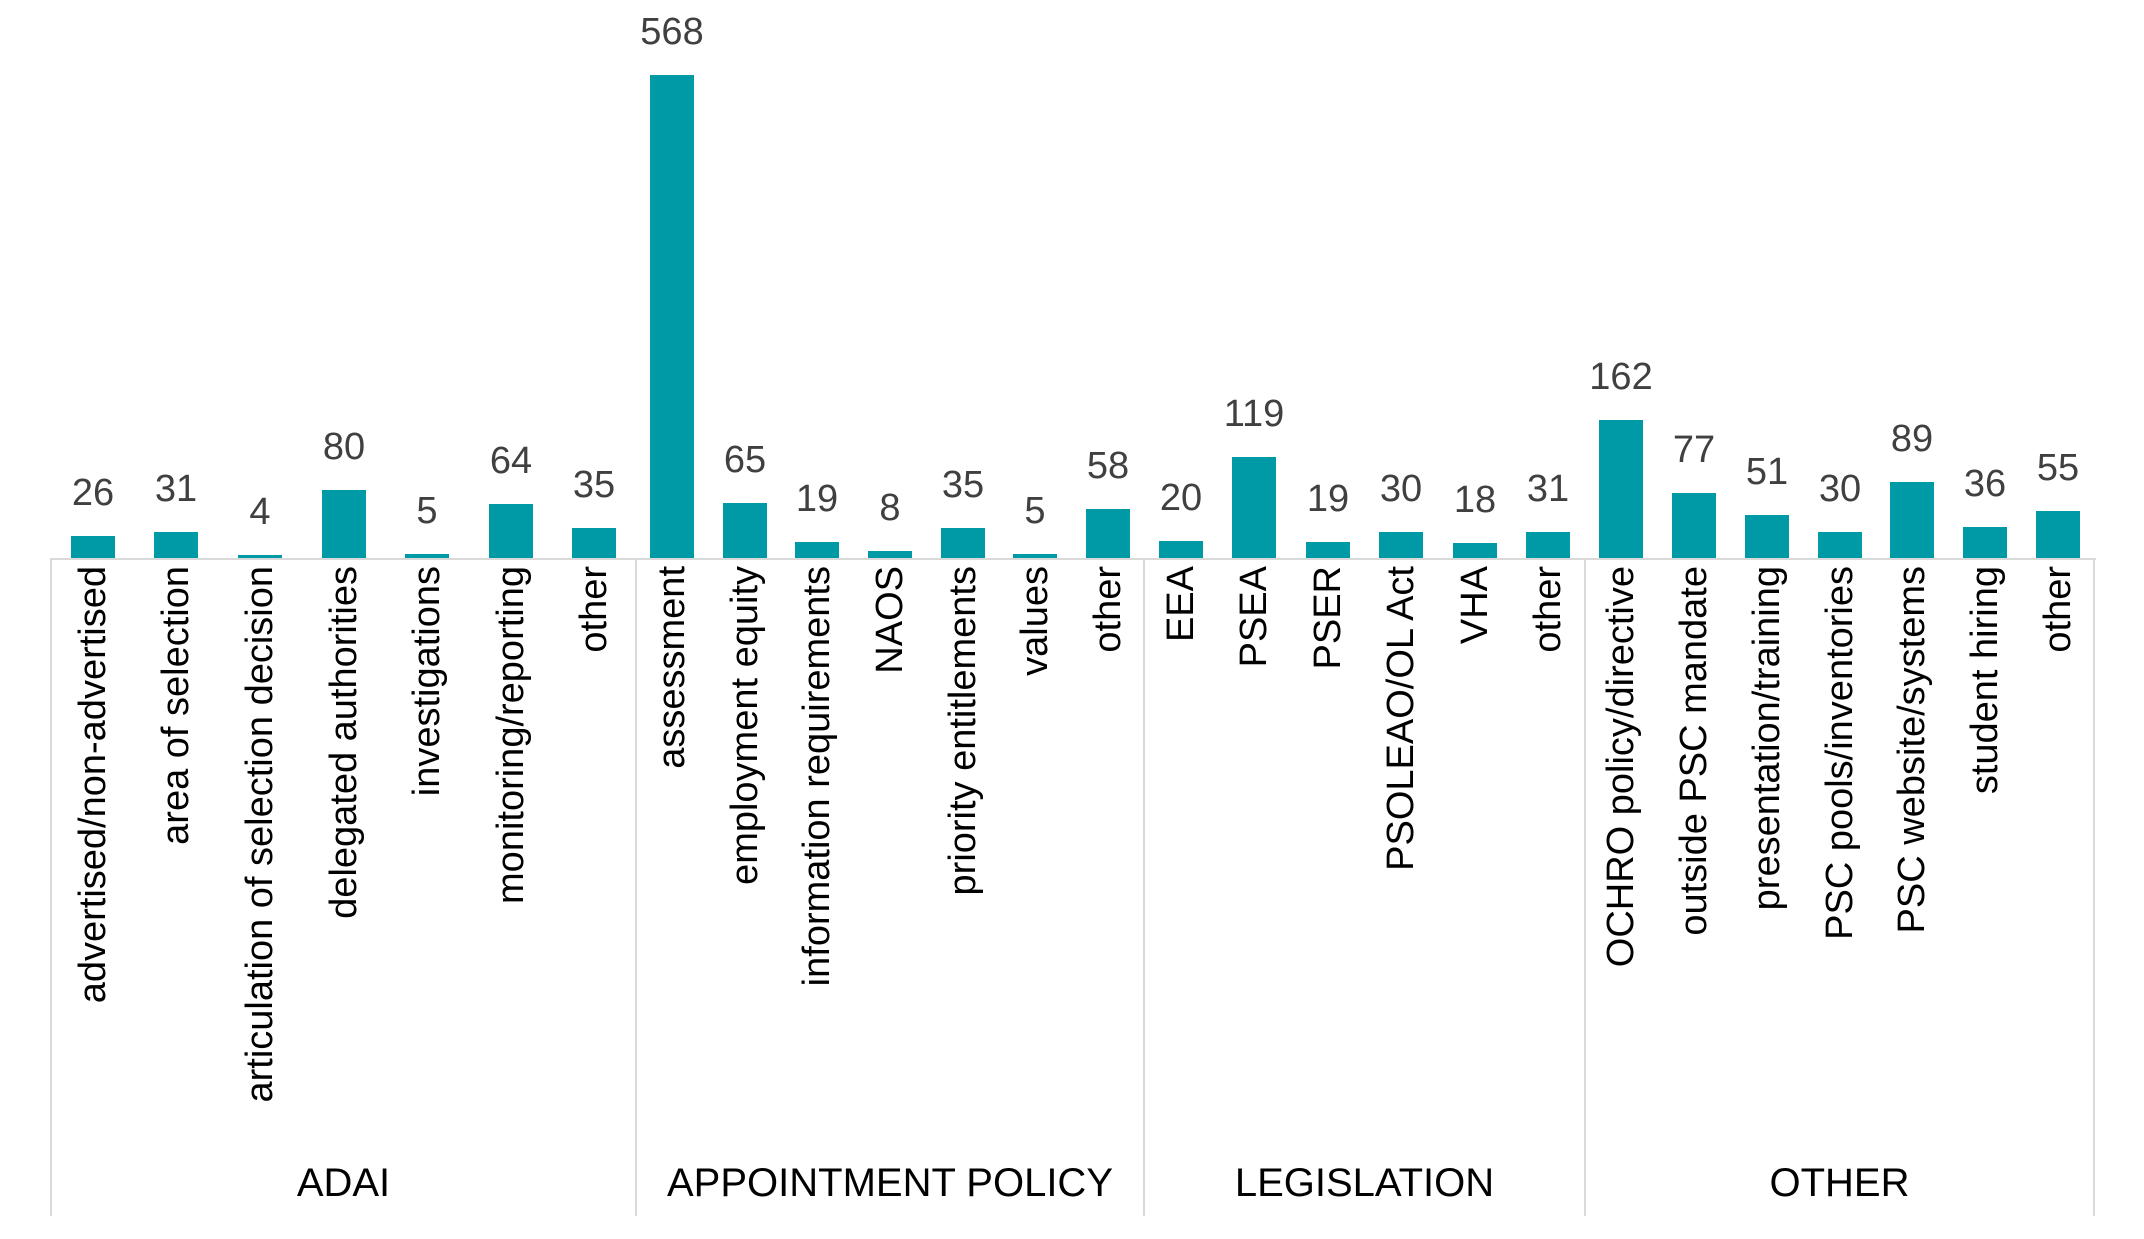 The width and height of the screenshot is (2144, 1239). What do you see at coordinates (1621, 767) in the screenshot?
I see `category-label: OCHRO policy/directive` at bounding box center [1621, 767].